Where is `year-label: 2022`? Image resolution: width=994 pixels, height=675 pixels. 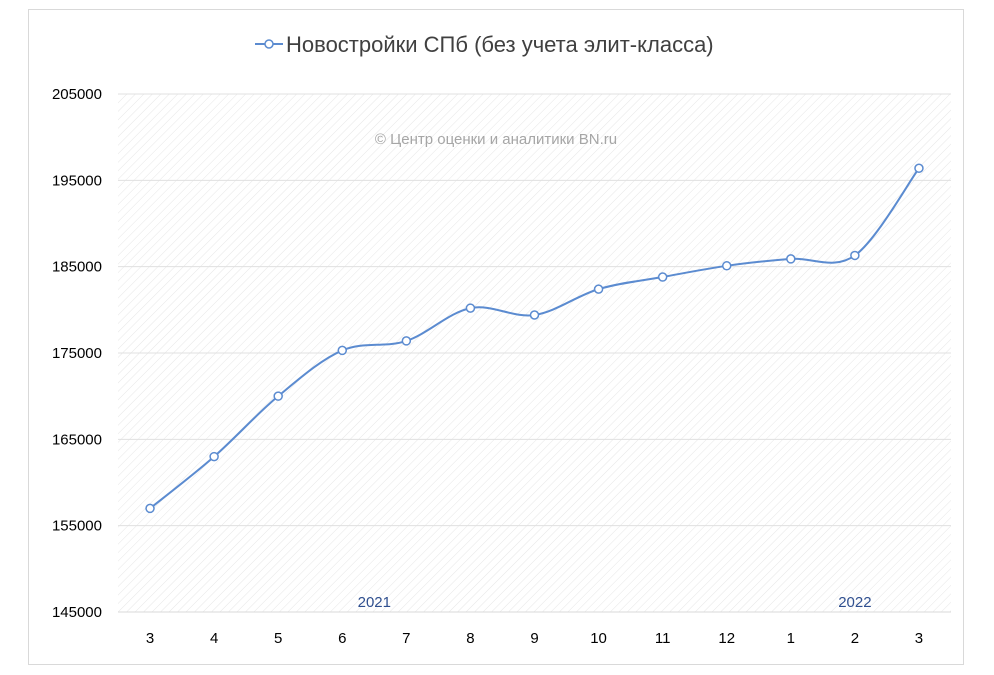 year-label: 2022 is located at coordinates (854, 602).